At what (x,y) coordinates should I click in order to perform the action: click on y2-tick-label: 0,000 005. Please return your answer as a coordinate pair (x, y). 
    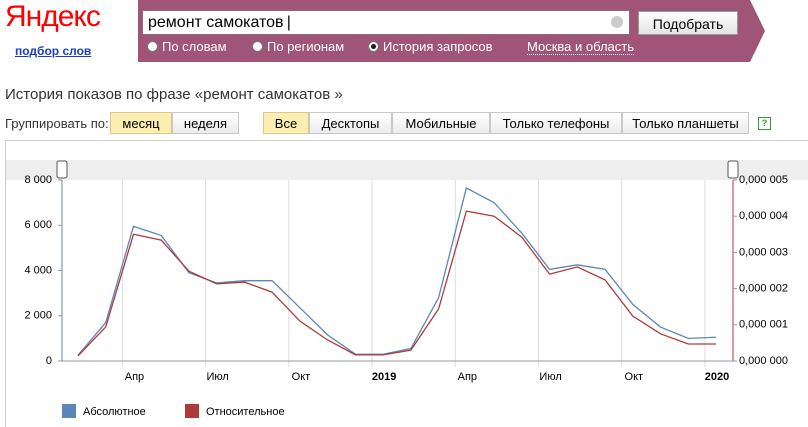
    Looking at the image, I should click on (763, 180).